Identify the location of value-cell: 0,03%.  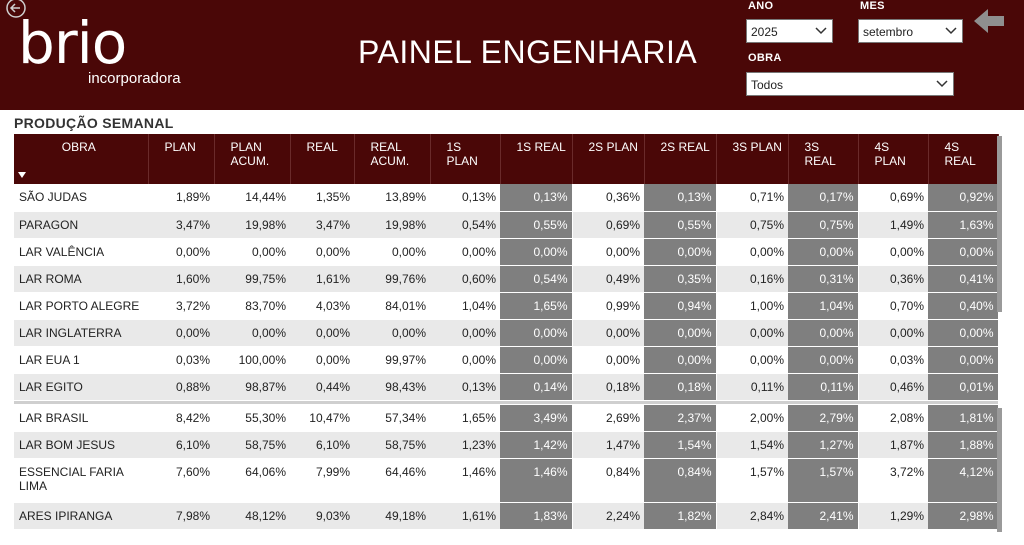
(181, 360).